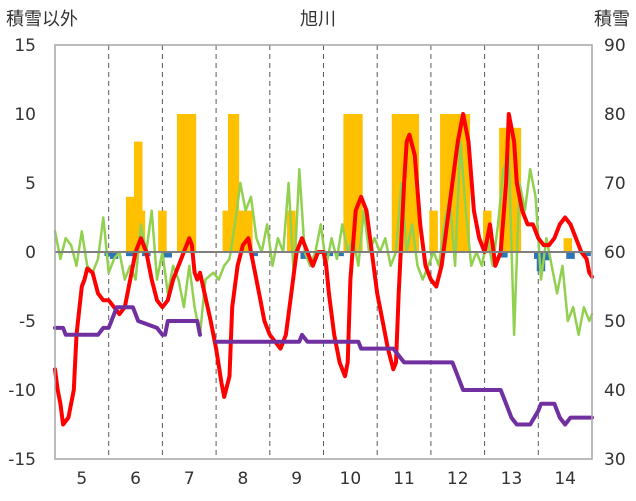 This screenshot has width=636, height=501. I want to click on y-right-tick-label: 40, so click(615, 391).